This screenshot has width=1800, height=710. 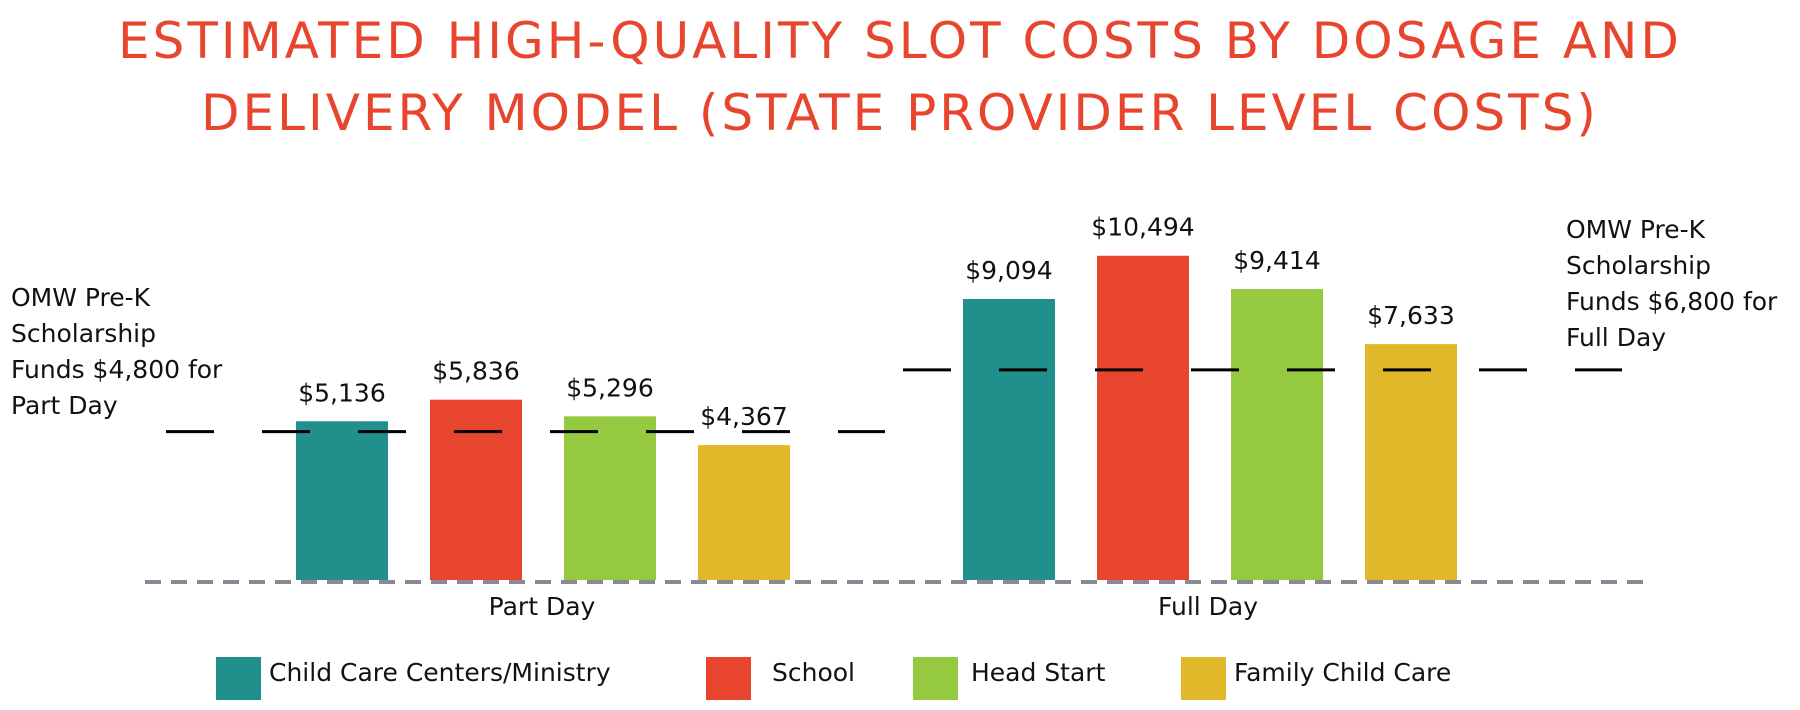 I want to click on value-label: $10,494, so click(x=1142, y=227).